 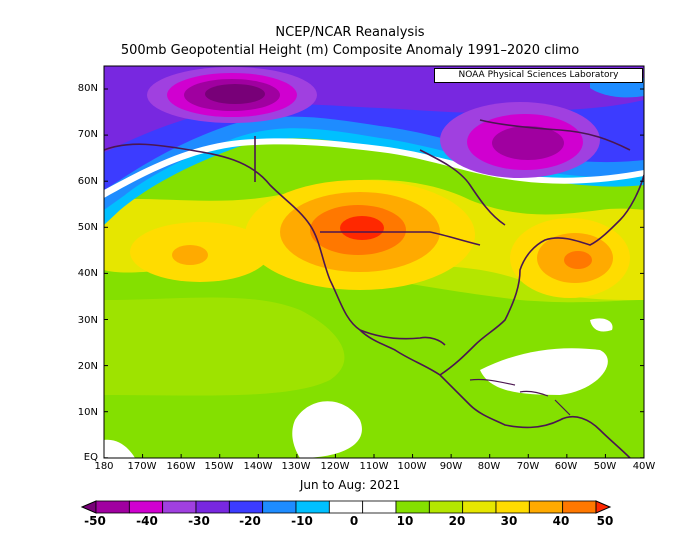 I want to click on colorbar-tick-label: -20, so click(x=250, y=521).